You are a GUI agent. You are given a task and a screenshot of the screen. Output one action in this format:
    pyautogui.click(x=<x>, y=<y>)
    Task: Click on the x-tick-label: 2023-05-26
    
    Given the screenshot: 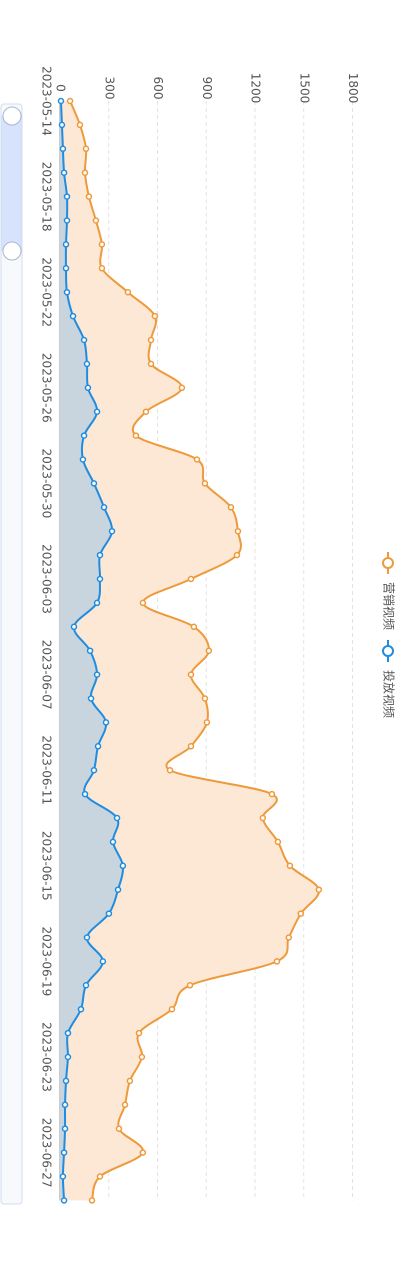 What is the action you would take?
    pyautogui.click(x=47, y=388)
    